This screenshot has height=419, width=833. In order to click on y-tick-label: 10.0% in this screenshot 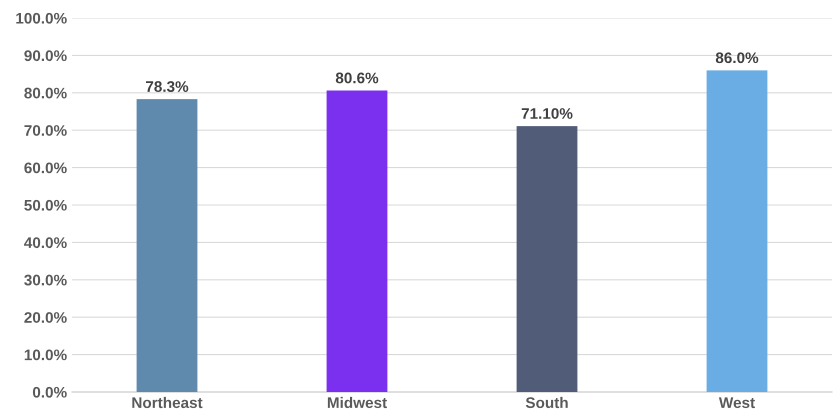, I will do `click(45, 354)`.